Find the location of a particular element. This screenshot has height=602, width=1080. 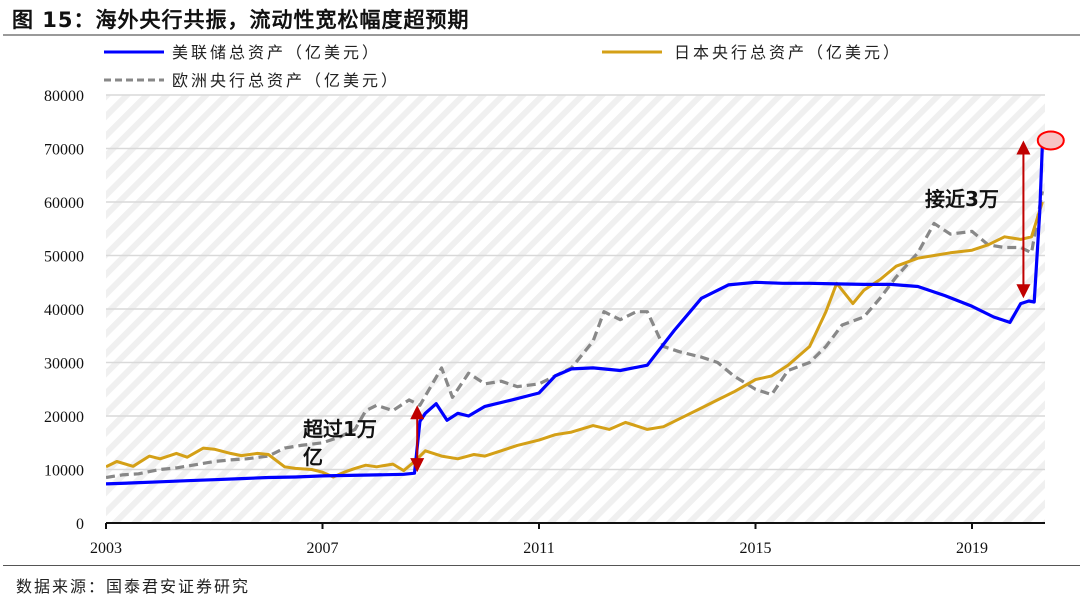

x-tick-label: 2015 is located at coordinates (756, 548).